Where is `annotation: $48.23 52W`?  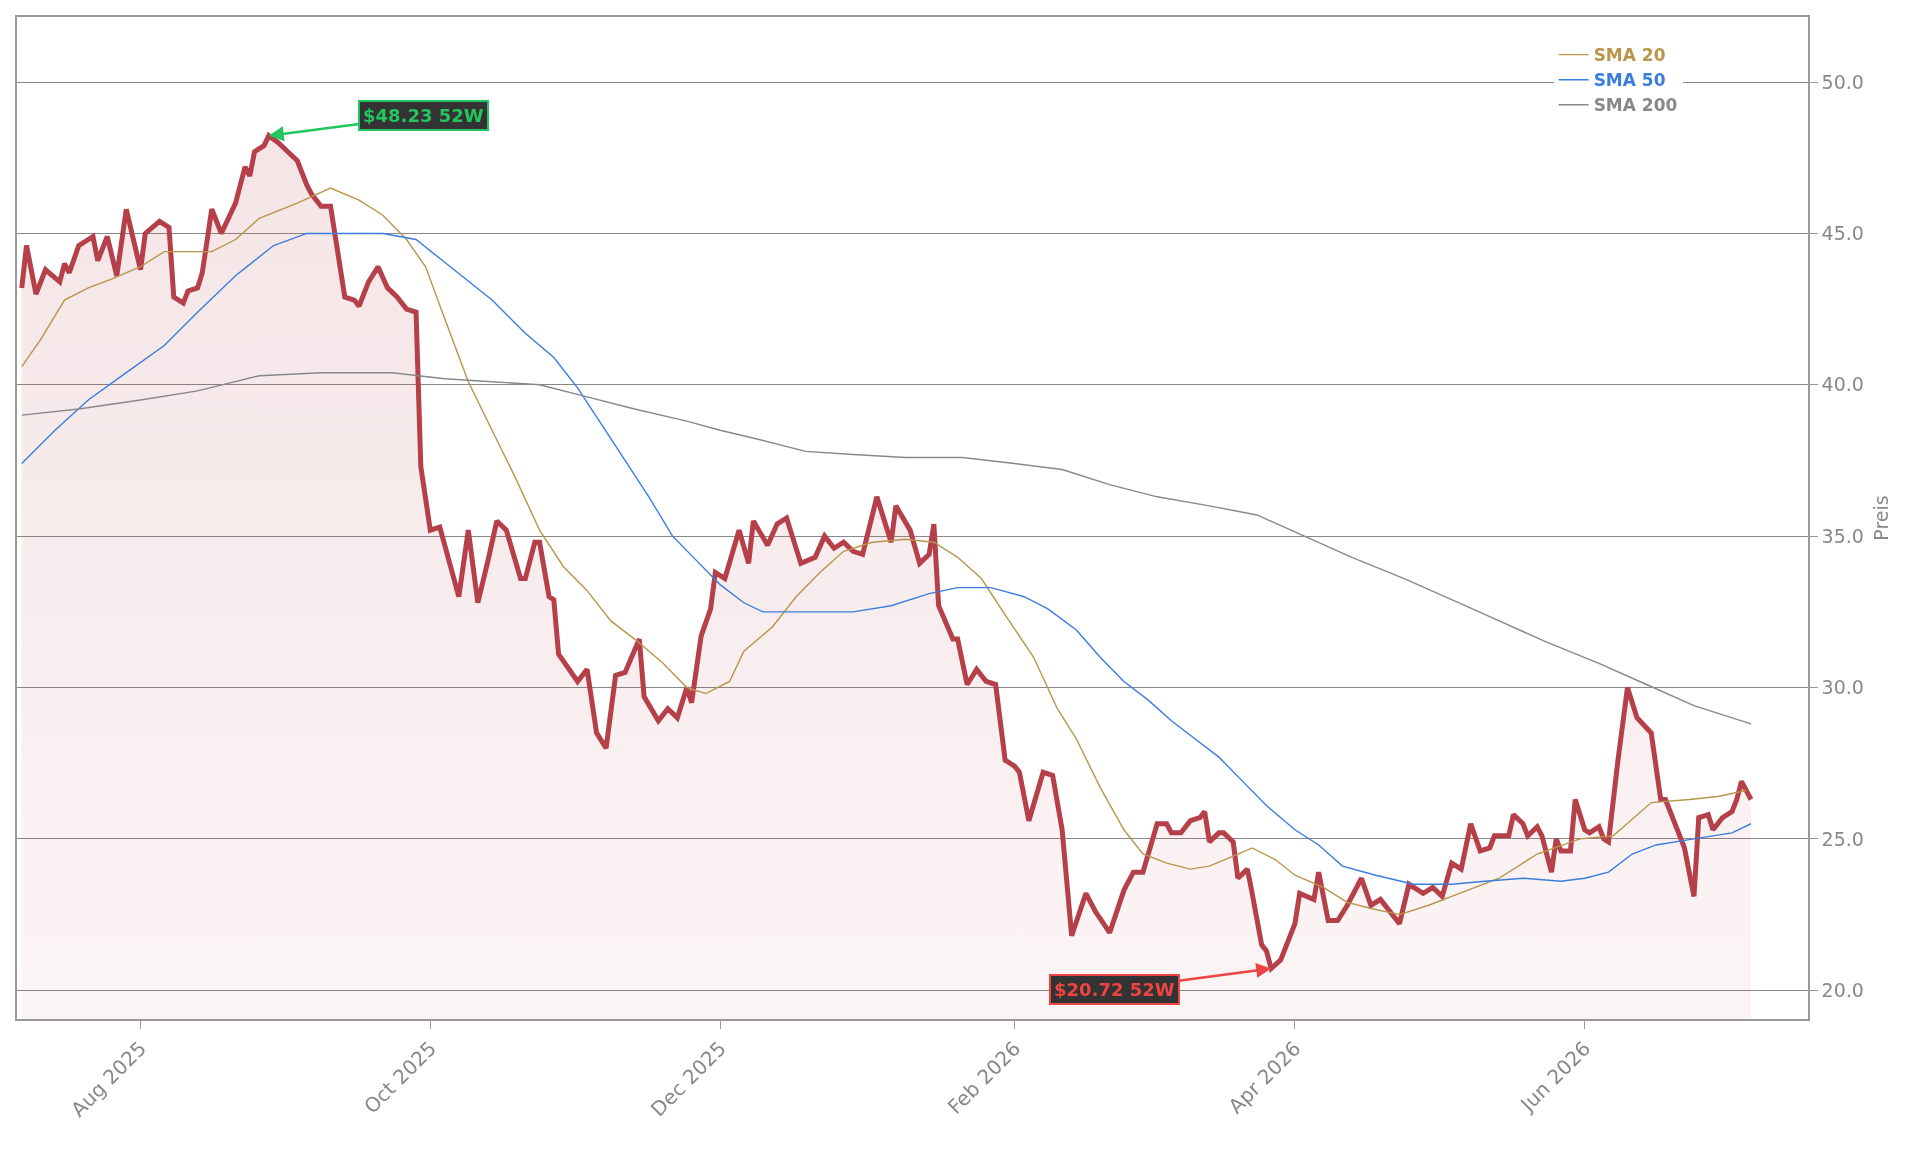 annotation: $48.23 52W is located at coordinates (423, 115).